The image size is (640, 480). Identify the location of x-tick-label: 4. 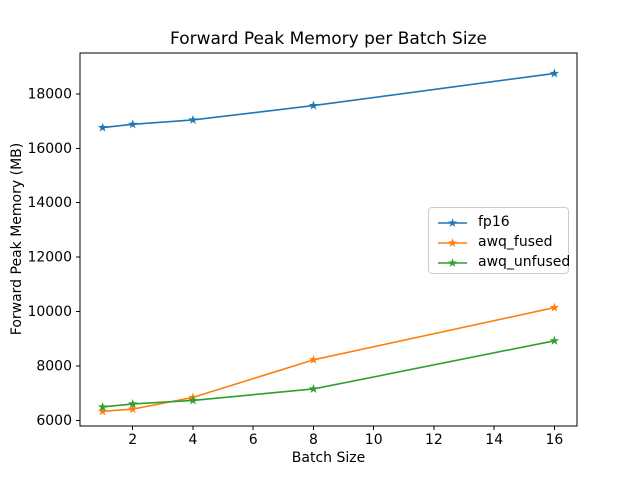
(193, 440).